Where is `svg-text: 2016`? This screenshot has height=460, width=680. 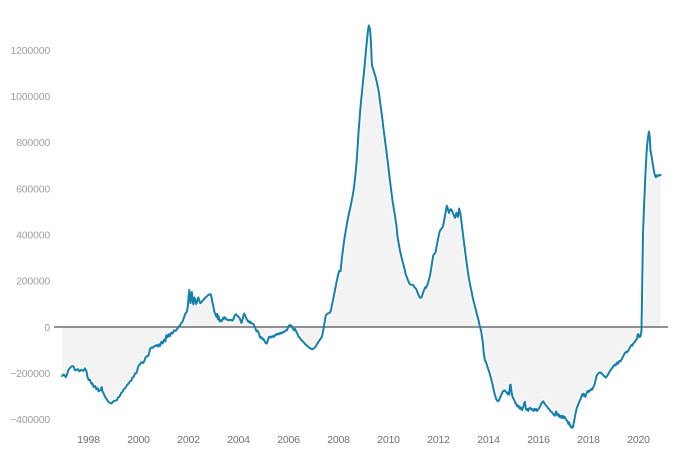 svg-text: 2016 is located at coordinates (538, 440).